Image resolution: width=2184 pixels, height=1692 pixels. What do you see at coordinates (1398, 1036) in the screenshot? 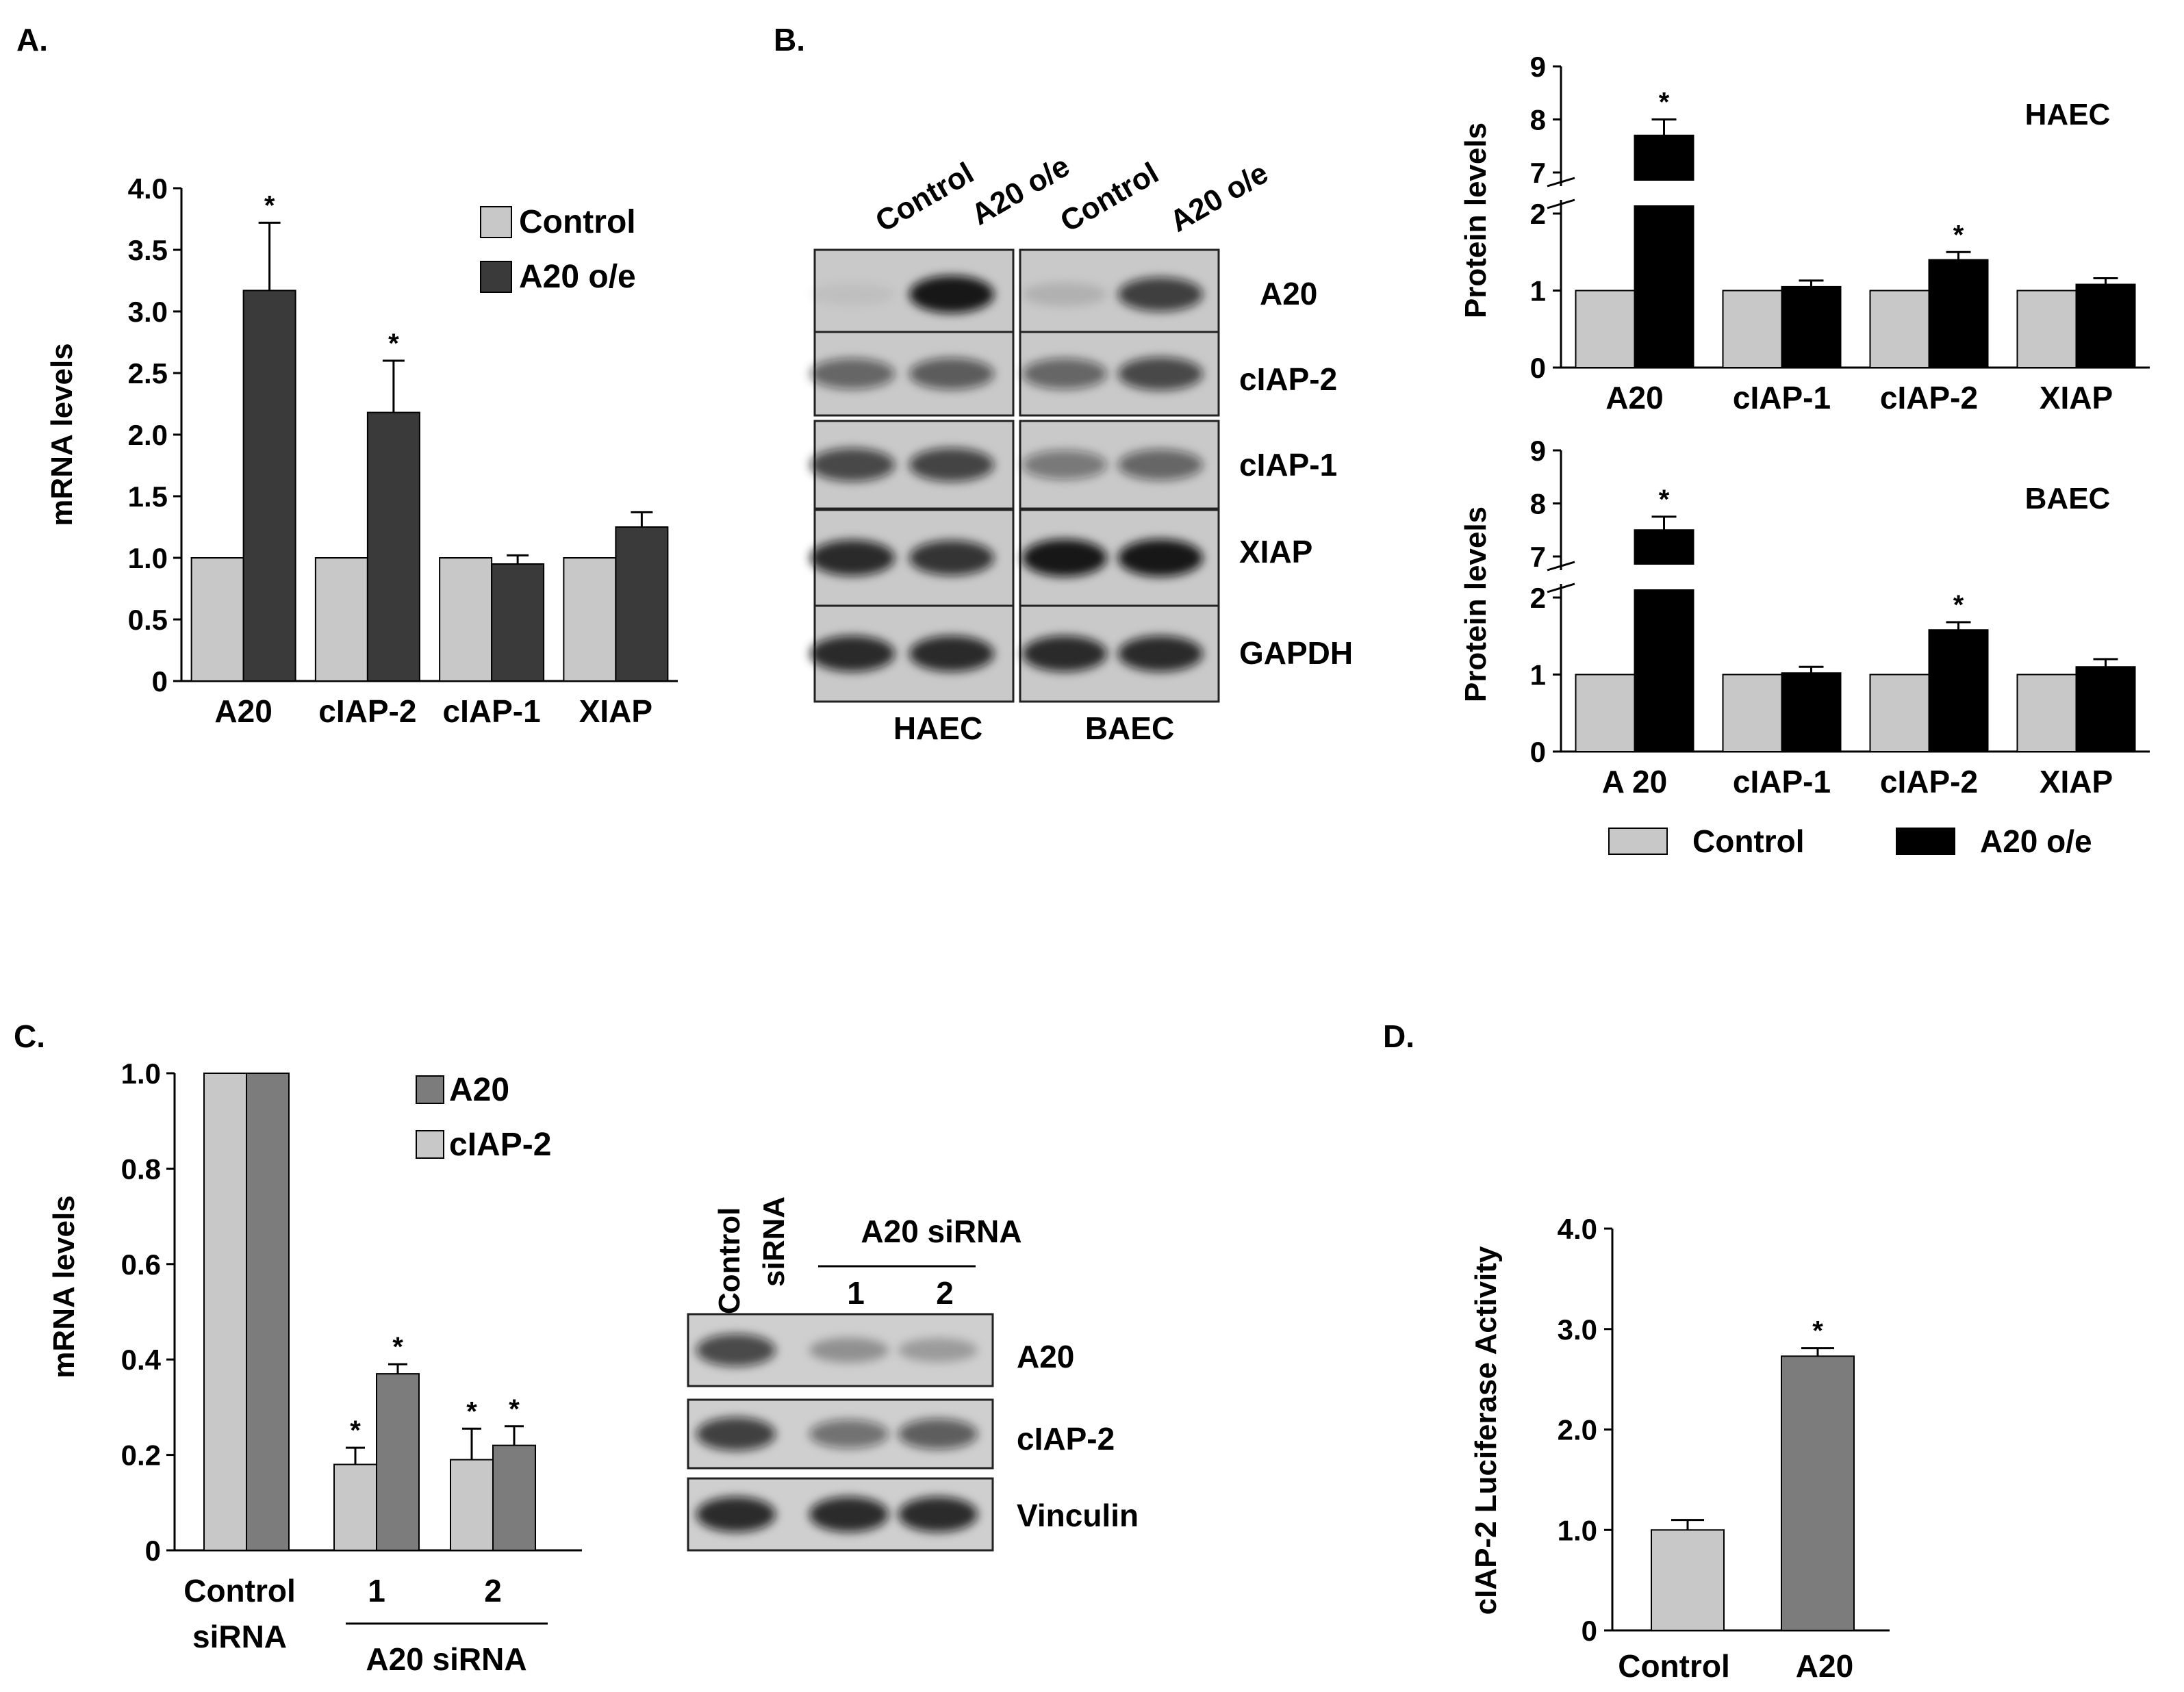
I see `panel-label-d: D.` at bounding box center [1398, 1036].